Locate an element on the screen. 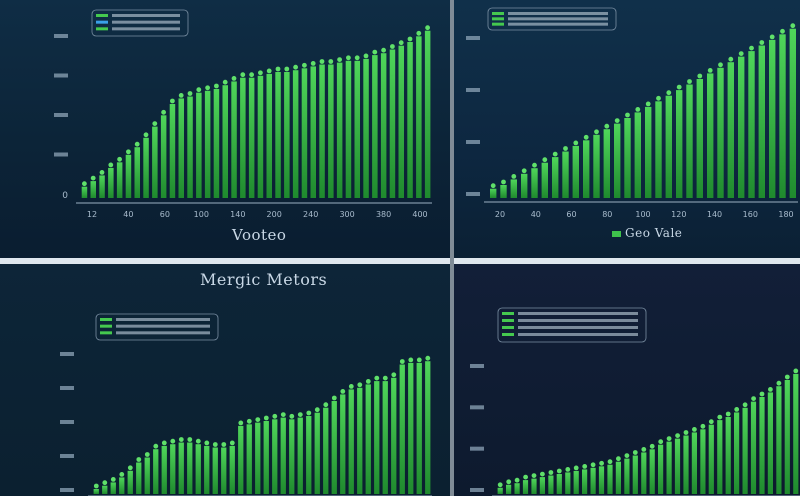 This screenshot has width=800, height=496. x-tick-label: 60 is located at coordinates (571, 214).